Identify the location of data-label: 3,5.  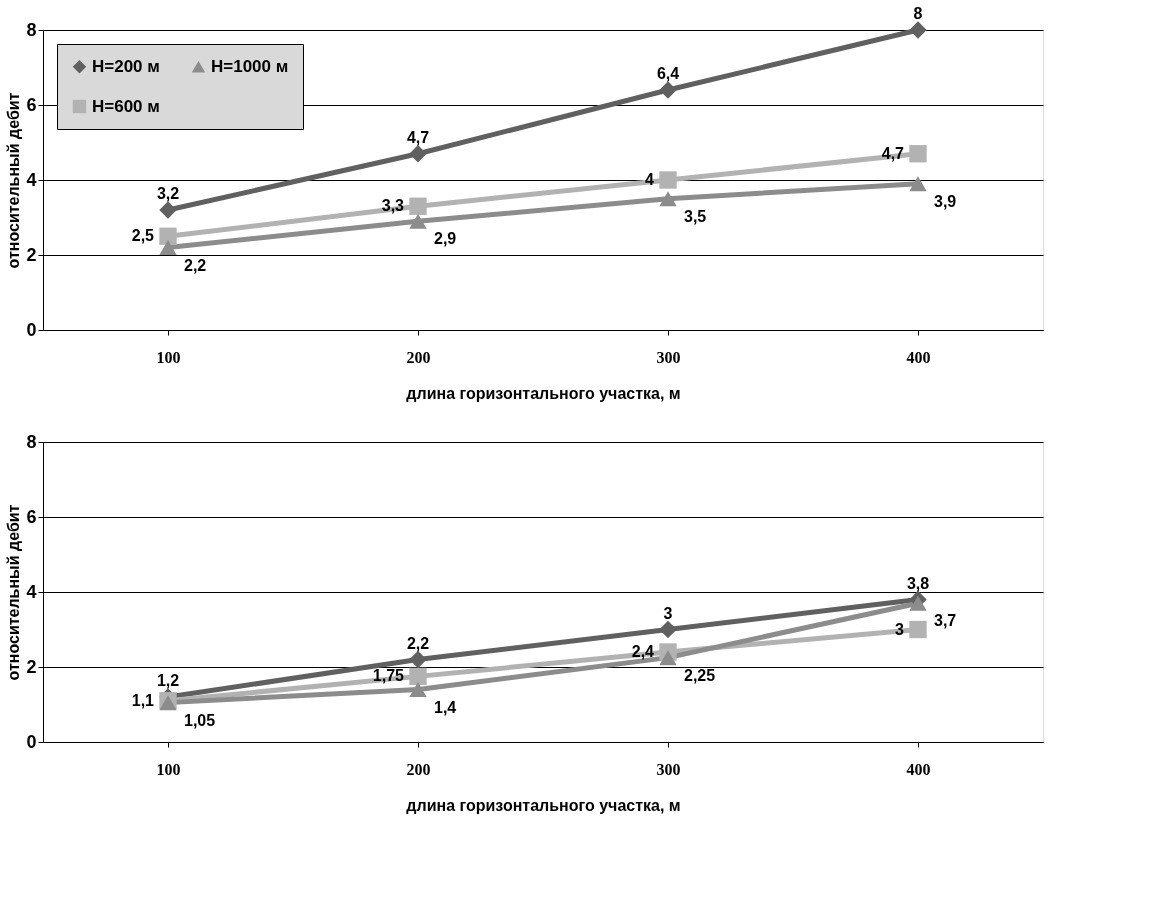
(695, 216).